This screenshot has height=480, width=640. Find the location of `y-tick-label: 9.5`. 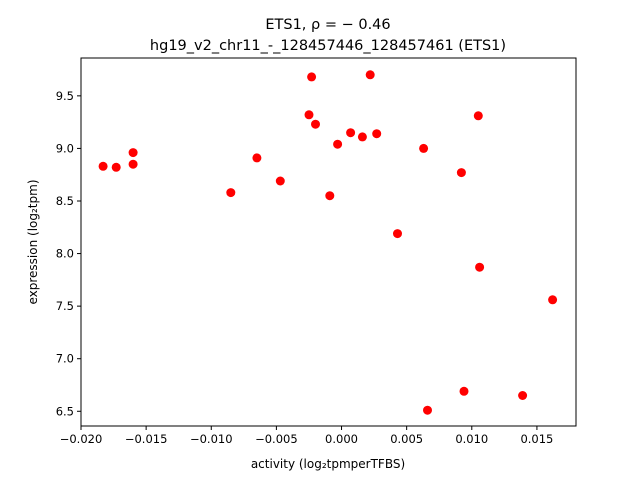

y-tick-label: 9.5 is located at coordinates (65, 96).